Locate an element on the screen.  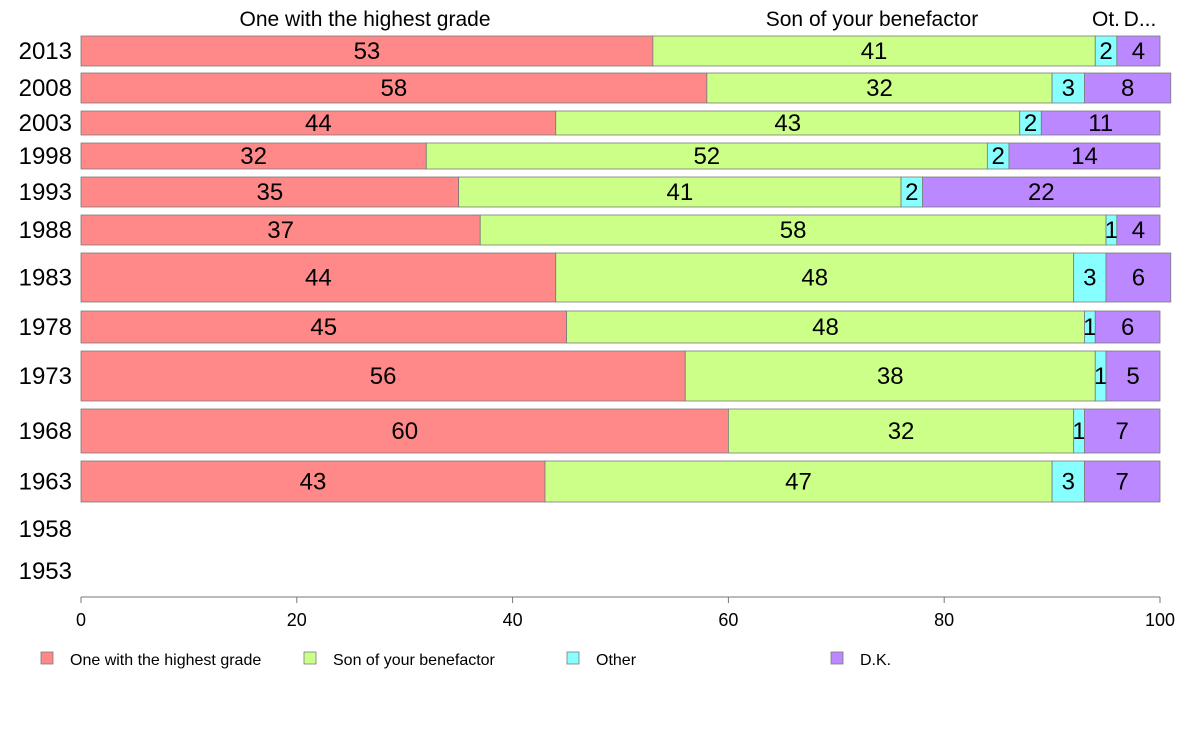
bar-value-label: 53 is located at coordinates (367, 51).